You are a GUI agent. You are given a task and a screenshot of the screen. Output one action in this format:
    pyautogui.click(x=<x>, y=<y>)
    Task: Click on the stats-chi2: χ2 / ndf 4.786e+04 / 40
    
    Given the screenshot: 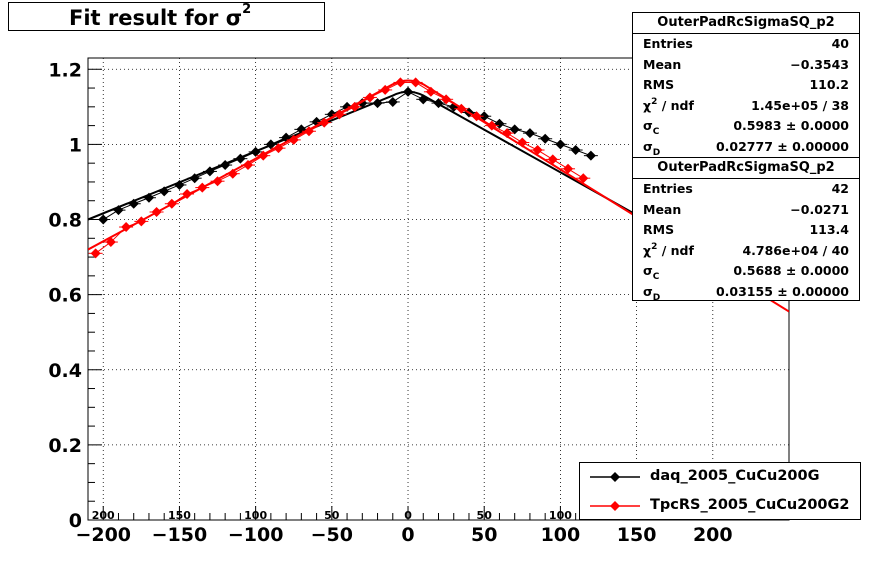 What is the action you would take?
    pyautogui.click(x=746, y=249)
    